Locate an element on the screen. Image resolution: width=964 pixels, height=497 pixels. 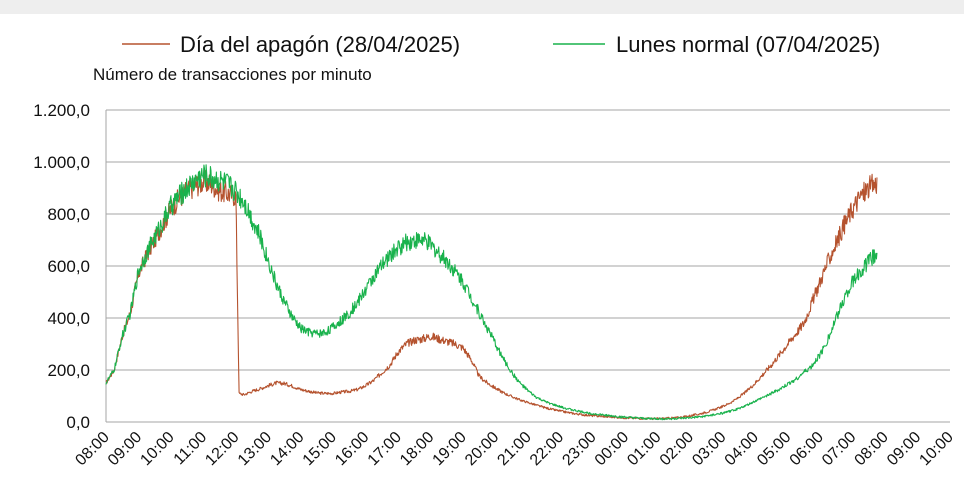
x-tick-label: 21:00 is located at coordinates (514, 449).